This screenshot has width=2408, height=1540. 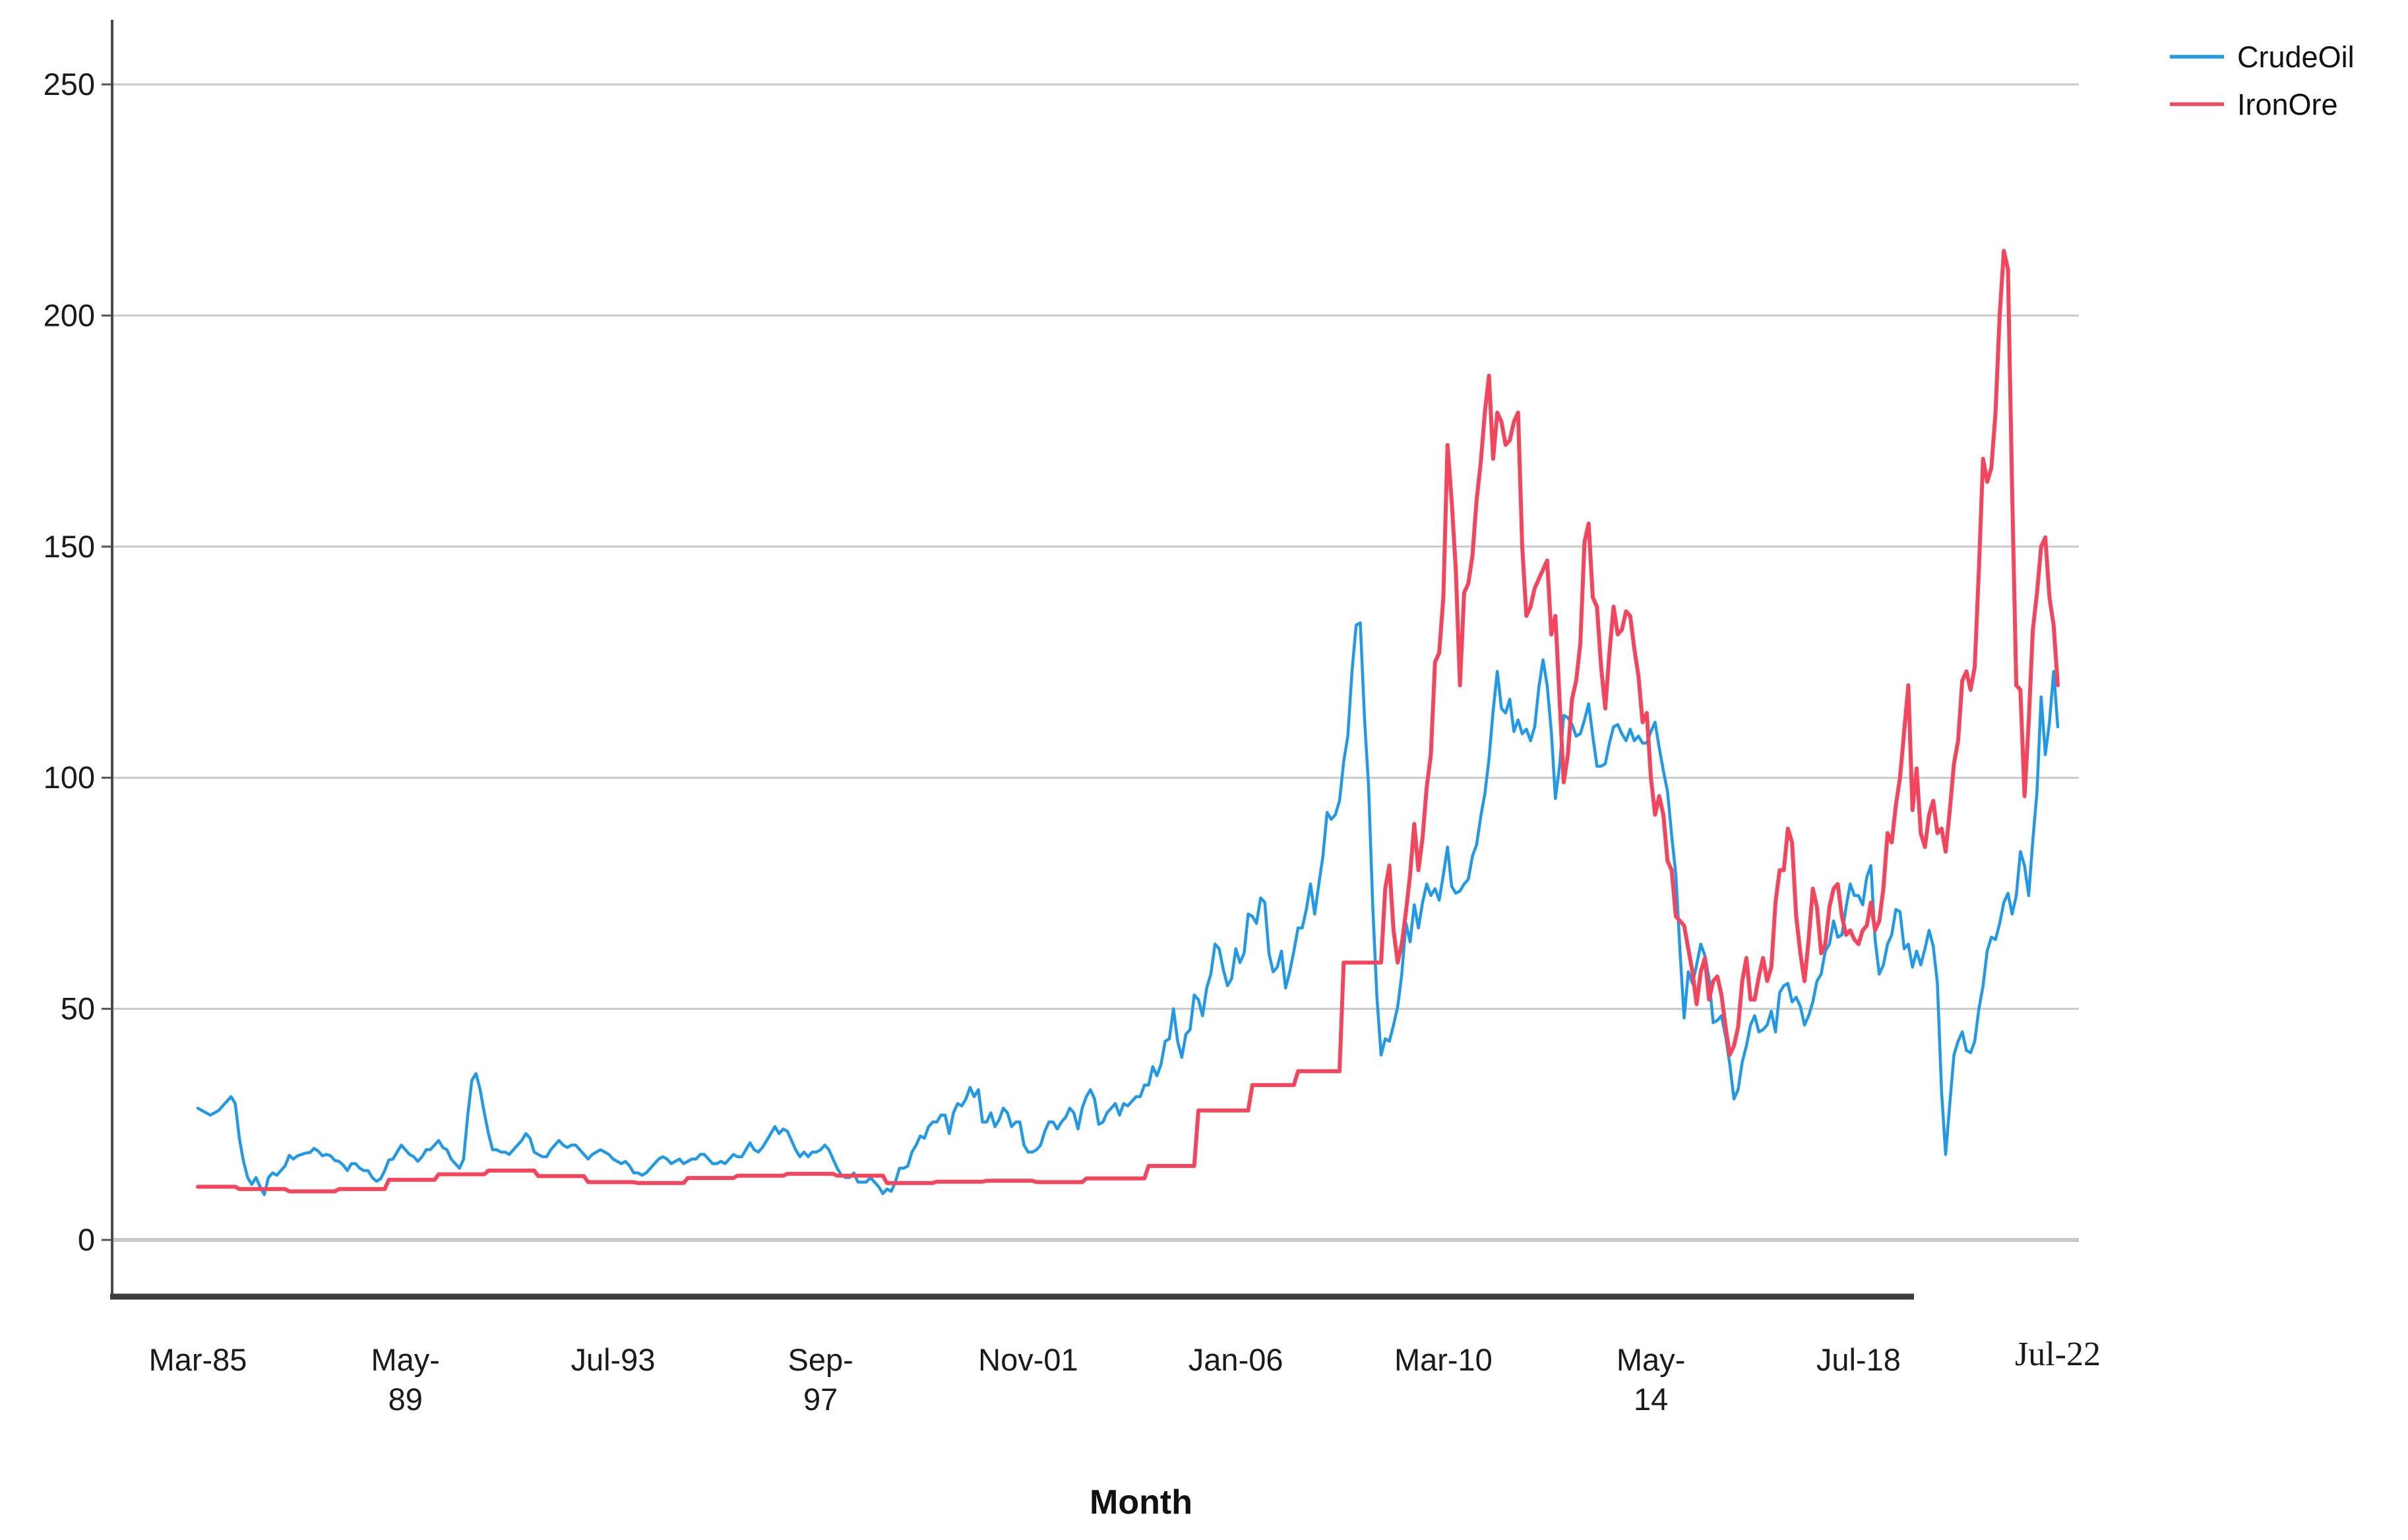 What do you see at coordinates (2287, 104) in the screenshot?
I see `legend-label-ironore: IronOre` at bounding box center [2287, 104].